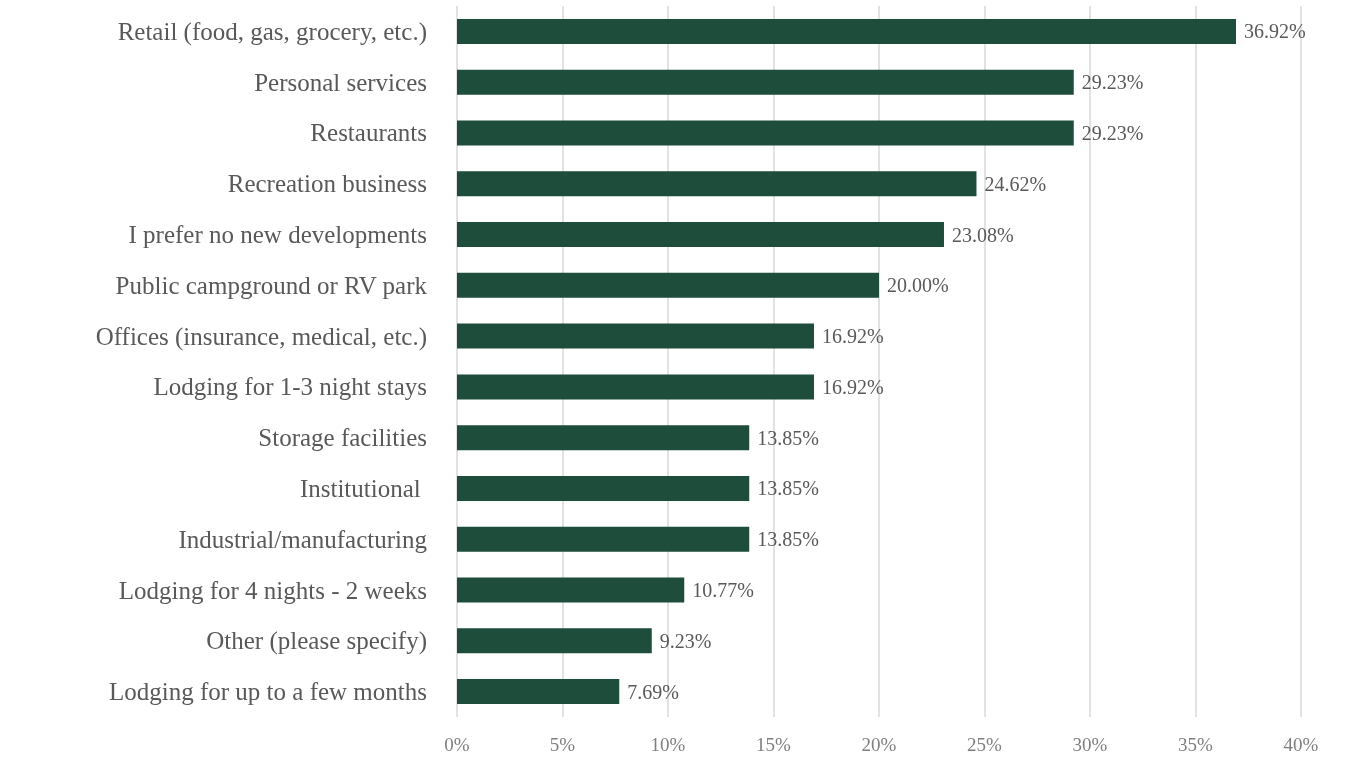  I want to click on data-label: 20.00%, so click(918, 285).